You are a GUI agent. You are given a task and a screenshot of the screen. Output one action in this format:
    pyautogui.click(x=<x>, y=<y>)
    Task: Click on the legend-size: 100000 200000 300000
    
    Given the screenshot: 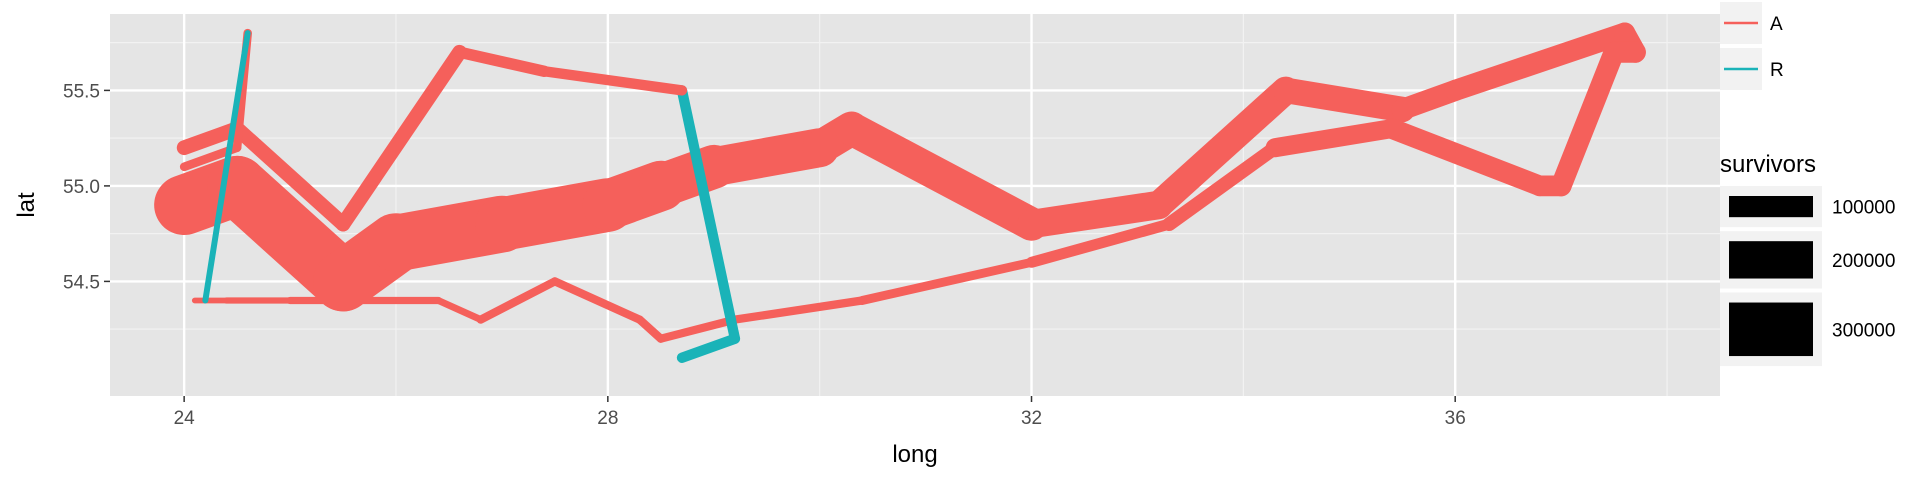 What is the action you would take?
    pyautogui.click(x=1807, y=276)
    